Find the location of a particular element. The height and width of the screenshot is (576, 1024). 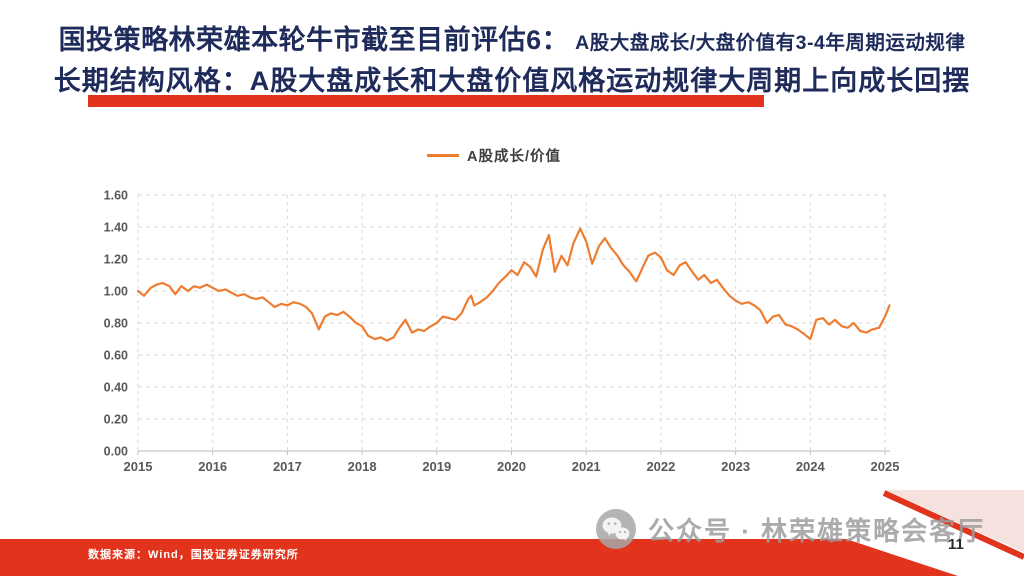

svg-text: 0.00 is located at coordinates (116, 452).